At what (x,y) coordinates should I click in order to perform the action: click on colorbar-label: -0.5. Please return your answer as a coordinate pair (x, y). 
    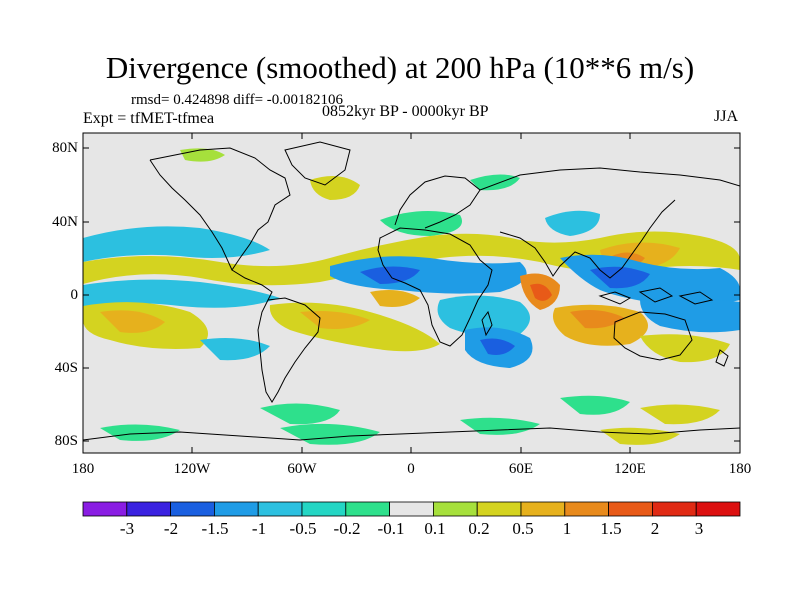
    Looking at the image, I should click on (303, 528).